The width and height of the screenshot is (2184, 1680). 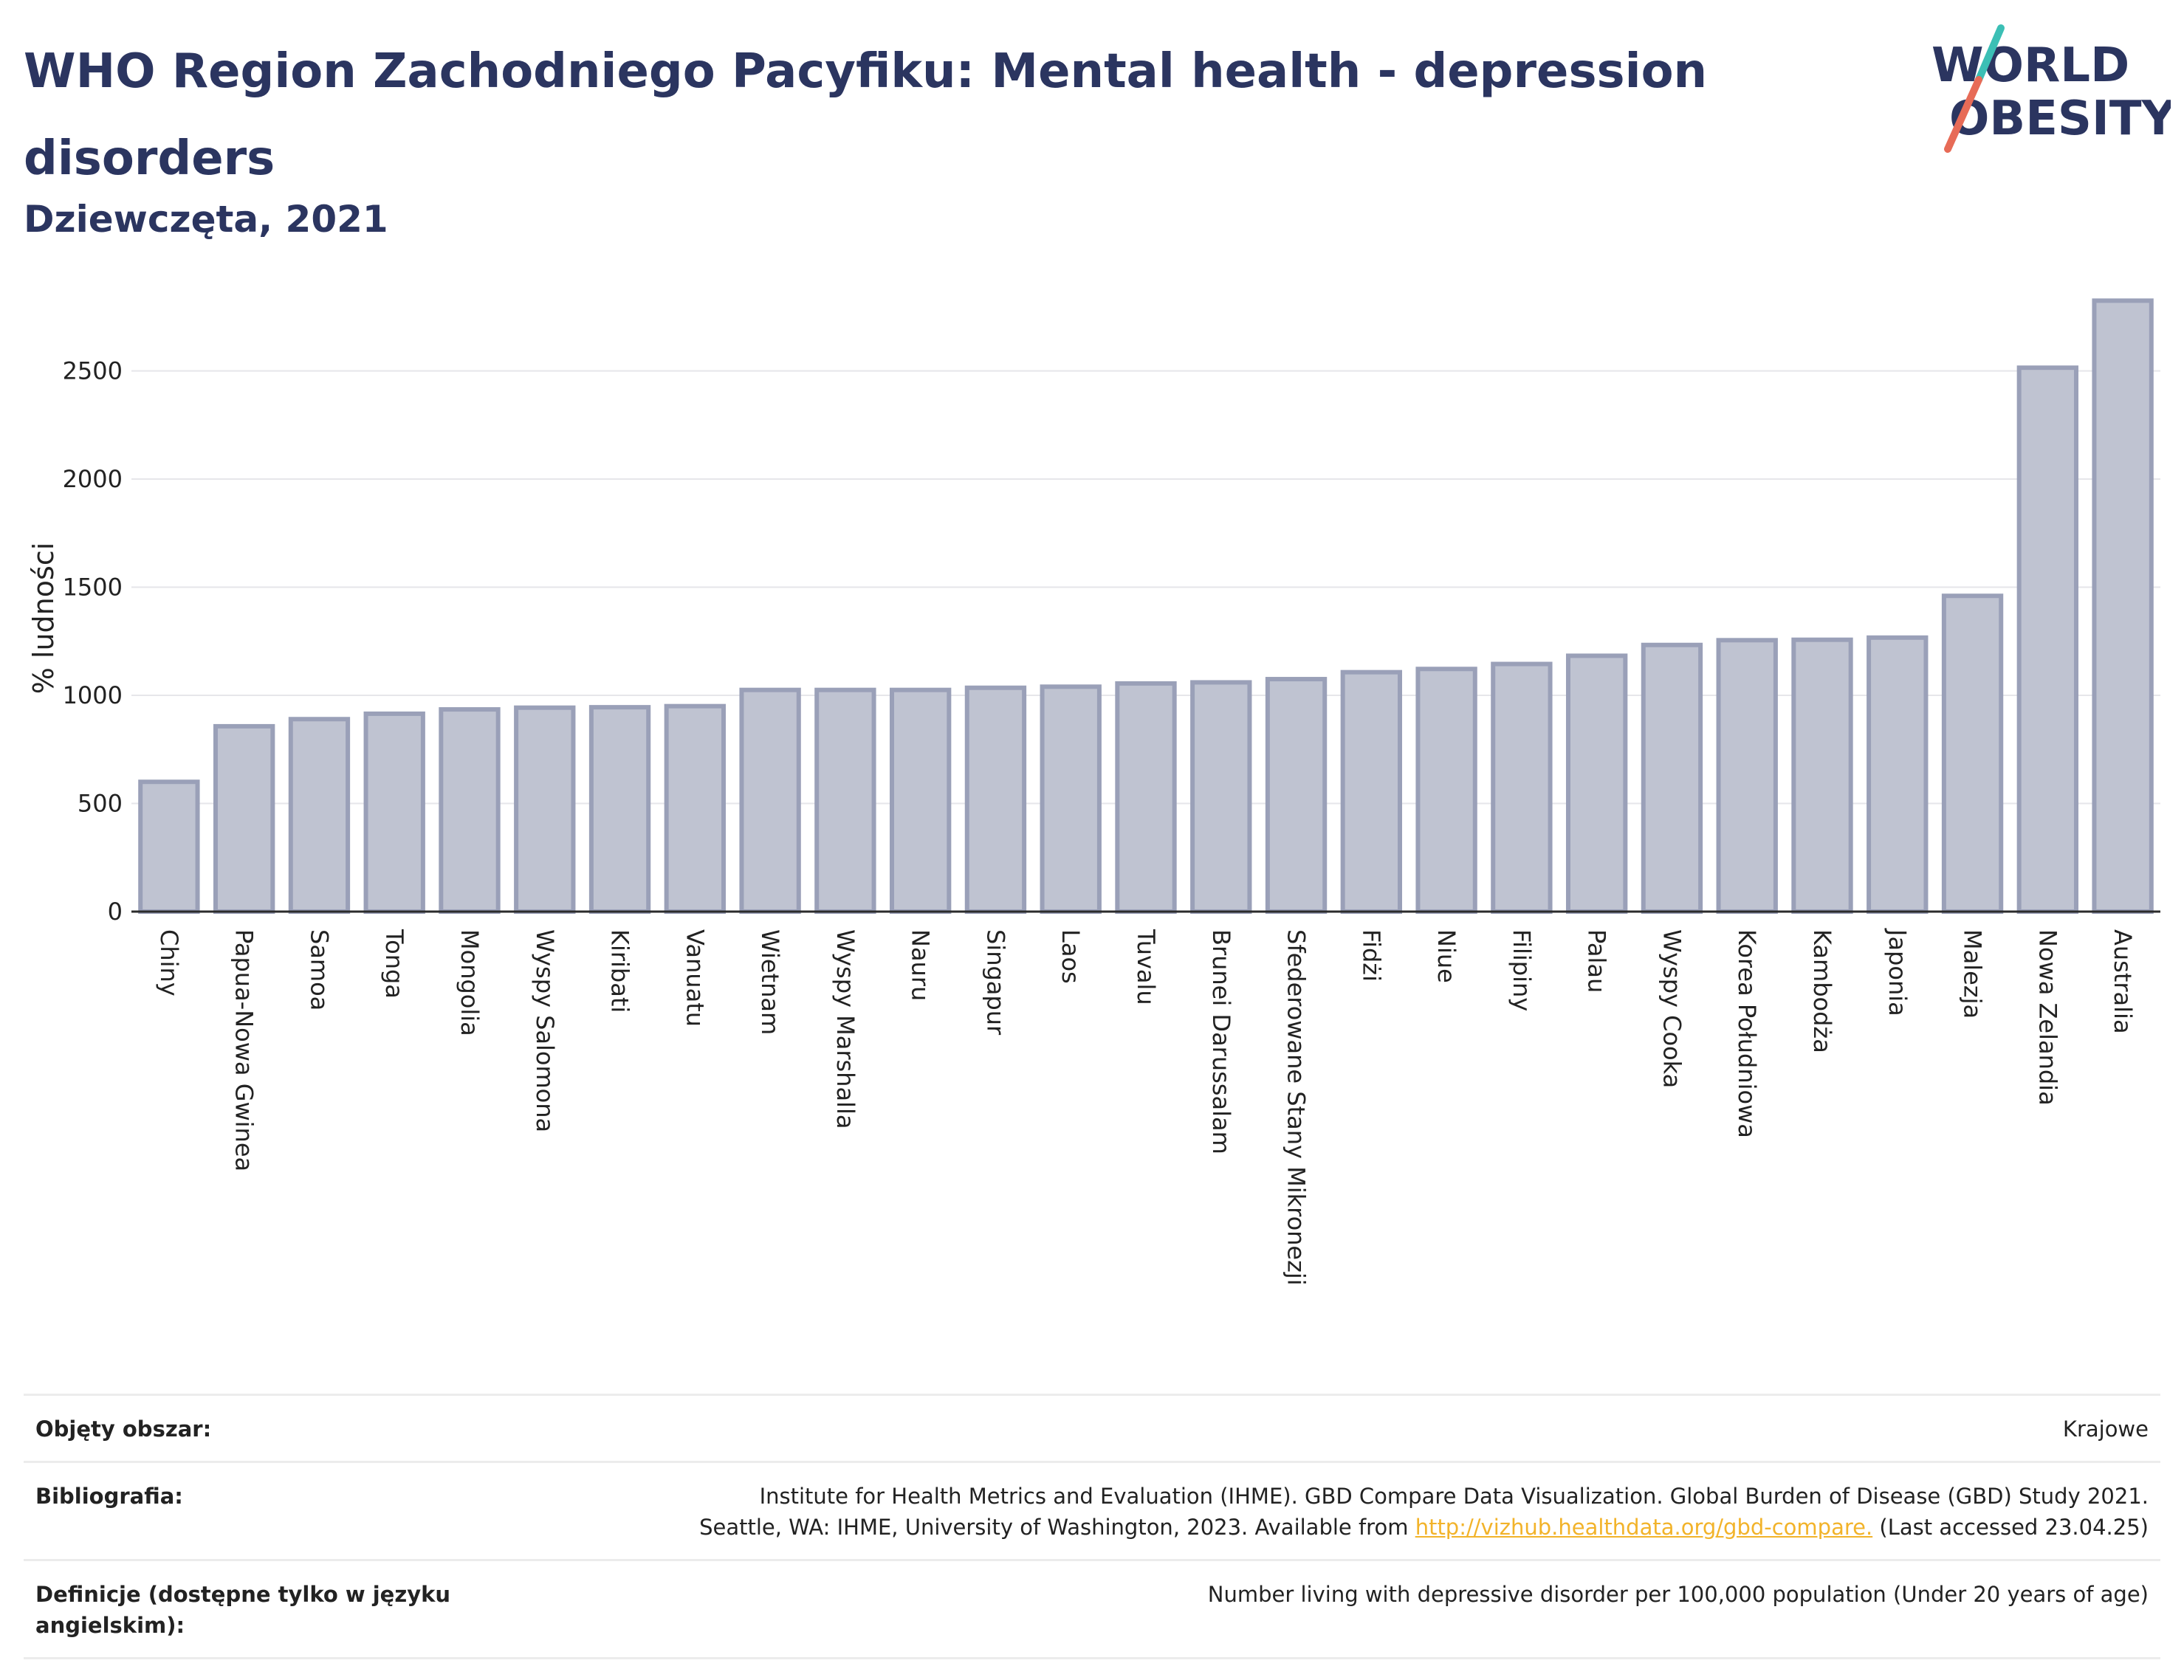 I want to click on y-tick-label: 0, so click(x=116, y=912).